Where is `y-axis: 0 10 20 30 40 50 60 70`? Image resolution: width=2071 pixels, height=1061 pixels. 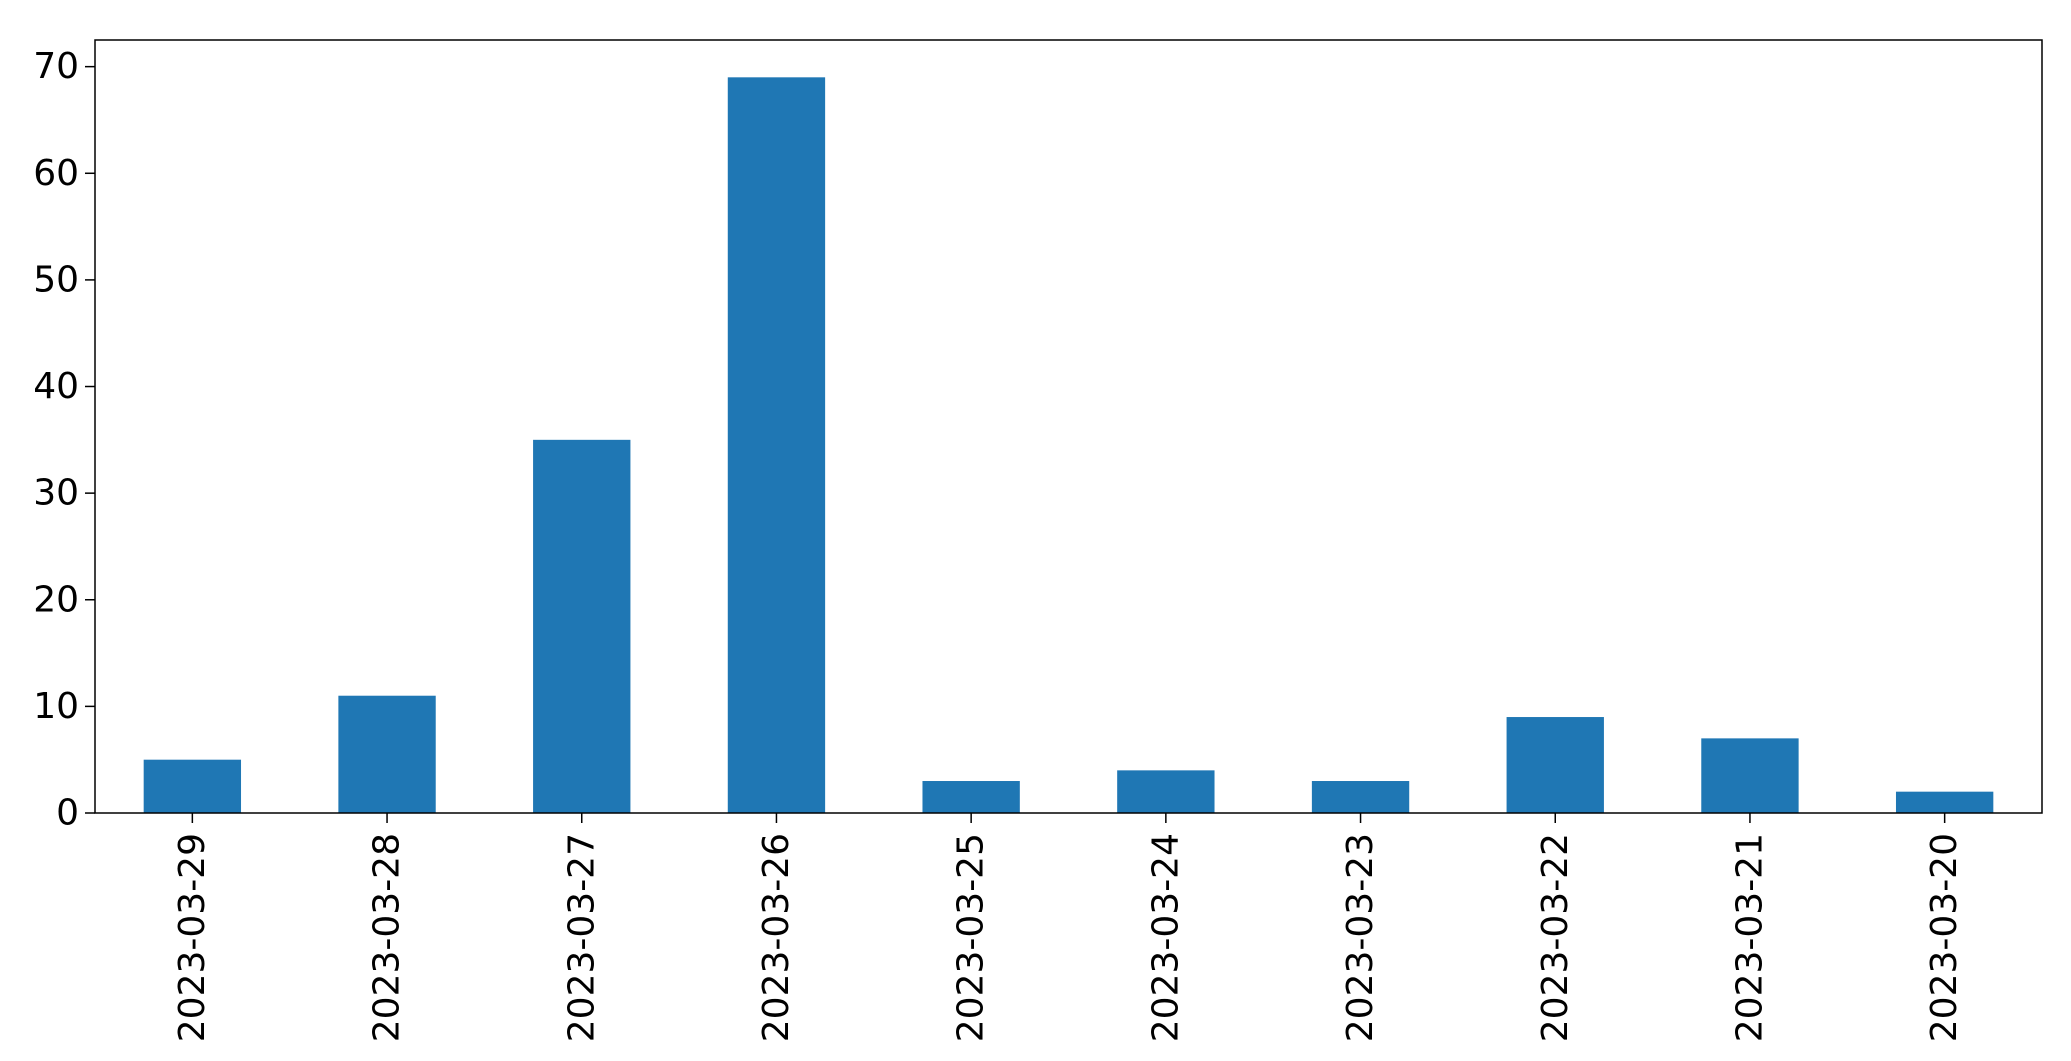 y-axis: 0 10 20 30 40 50 60 70 is located at coordinates (64, 440).